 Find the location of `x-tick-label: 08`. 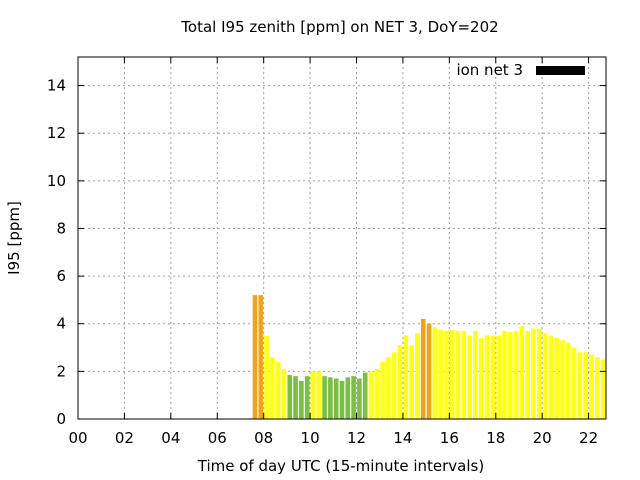

x-tick-label: 08 is located at coordinates (263, 438).